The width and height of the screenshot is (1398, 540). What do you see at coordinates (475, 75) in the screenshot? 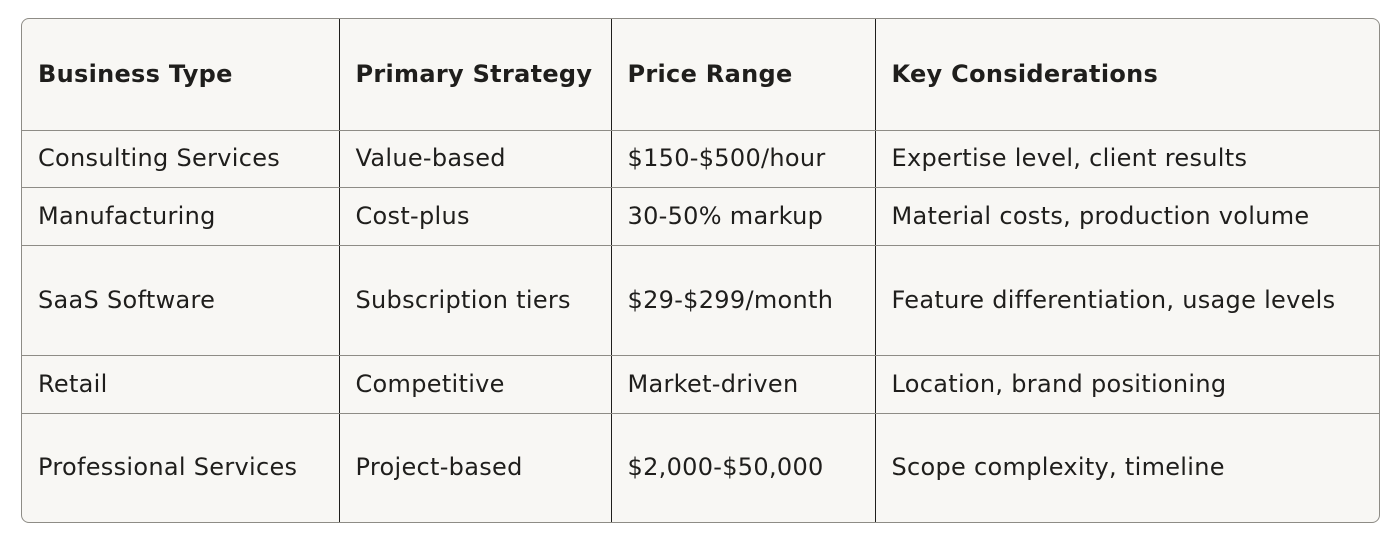
I see `header-primary-strategy: Primary Strategy` at bounding box center [475, 75].